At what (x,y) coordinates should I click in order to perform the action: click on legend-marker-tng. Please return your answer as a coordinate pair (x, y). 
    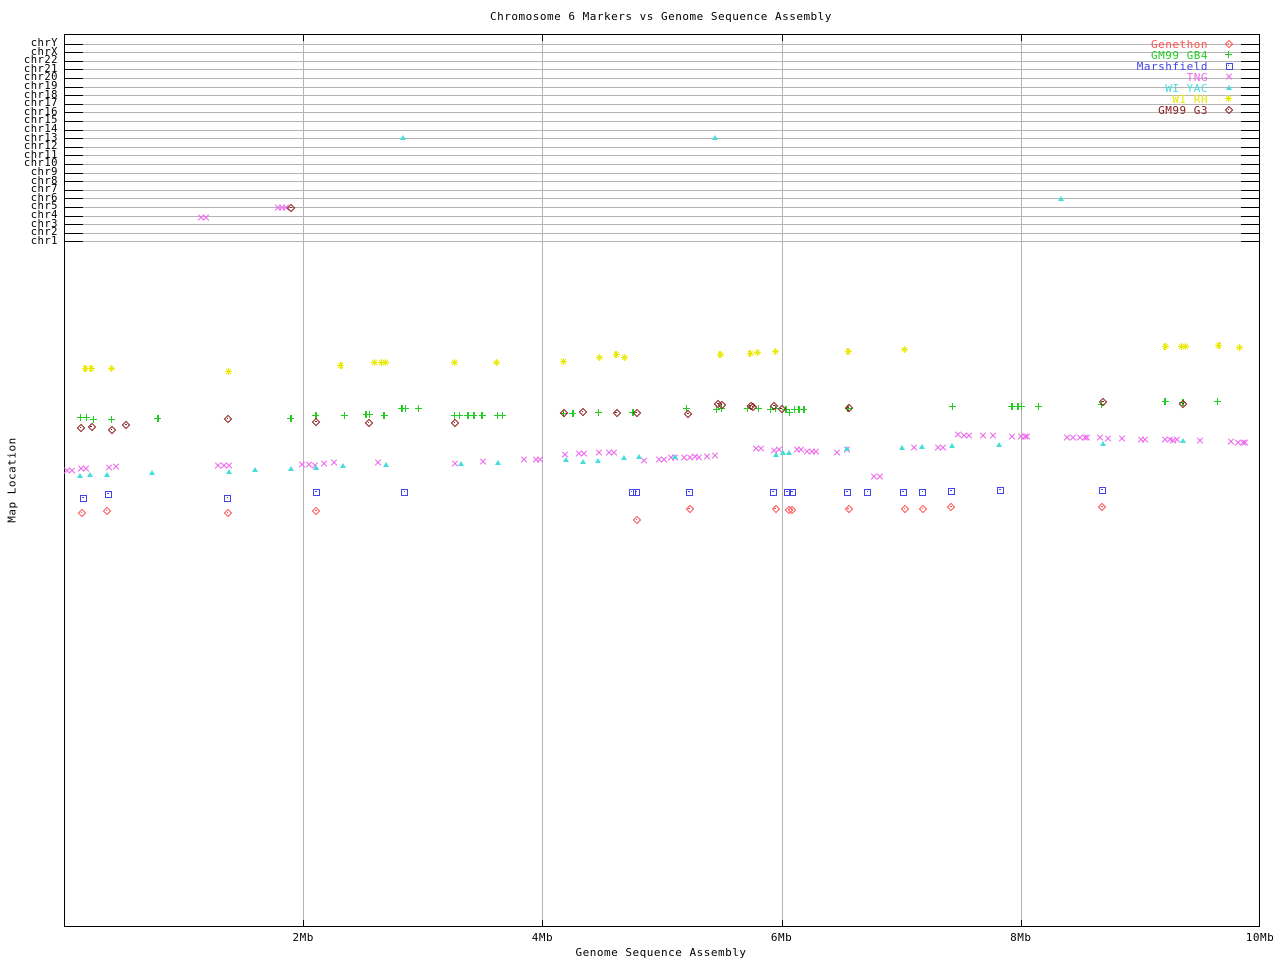
    Looking at the image, I should click on (1228, 76).